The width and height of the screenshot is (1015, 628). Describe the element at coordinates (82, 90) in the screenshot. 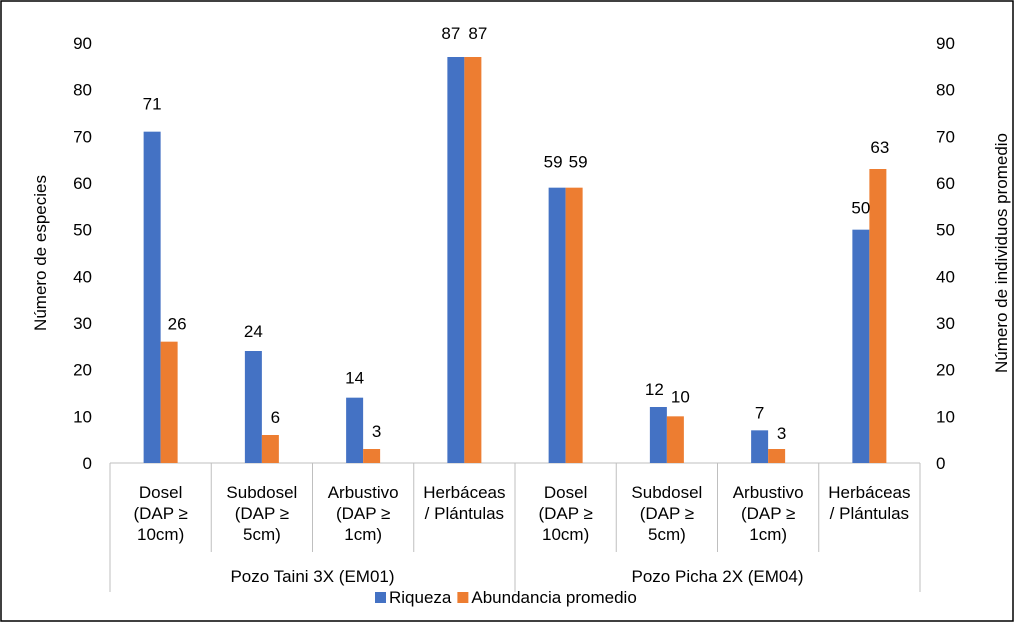

I see `y-tick-label: 80` at that location.